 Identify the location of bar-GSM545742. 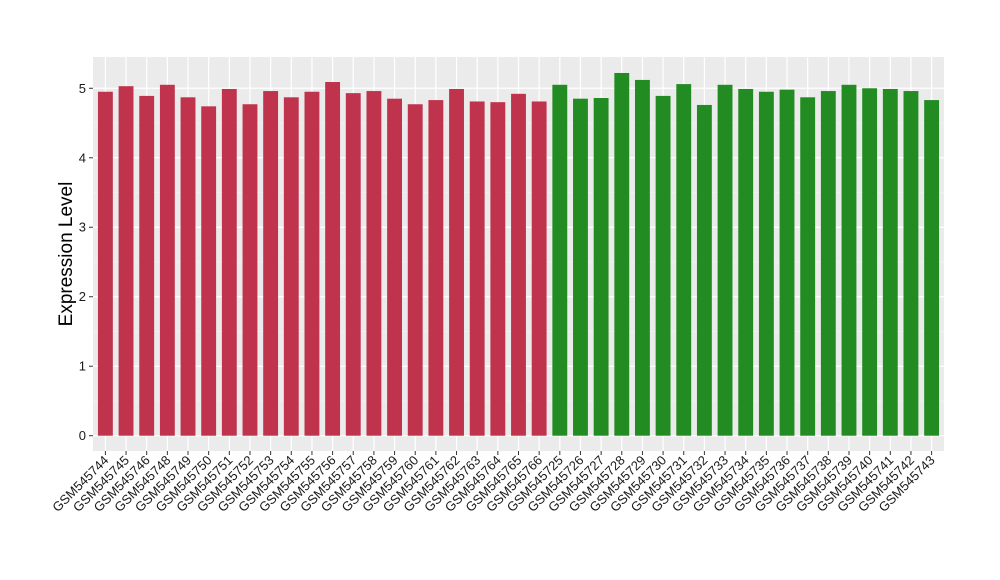
(911, 263).